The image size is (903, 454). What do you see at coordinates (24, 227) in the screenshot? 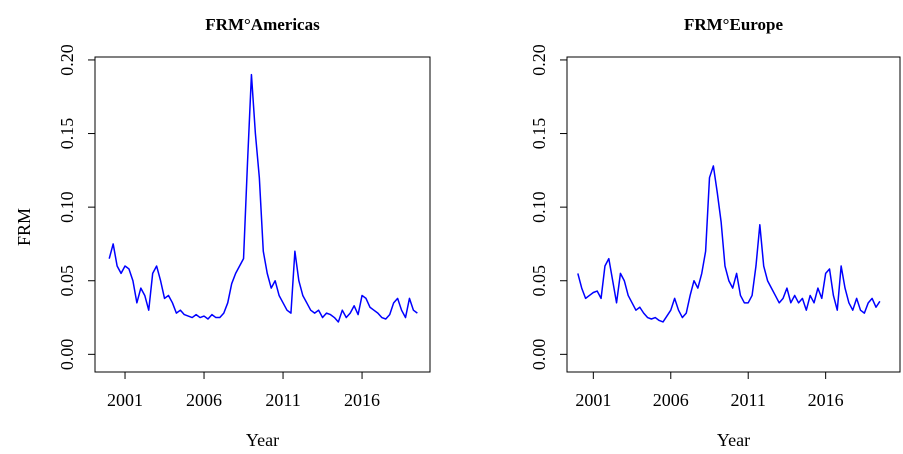
I see `y-axis-label: FRM` at bounding box center [24, 227].